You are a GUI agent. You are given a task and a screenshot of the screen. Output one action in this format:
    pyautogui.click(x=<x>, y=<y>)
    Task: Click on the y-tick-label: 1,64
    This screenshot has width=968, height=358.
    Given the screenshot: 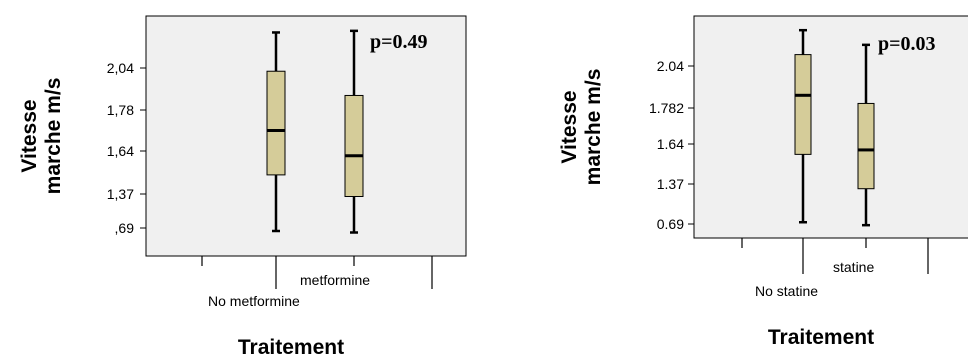 What is the action you would take?
    pyautogui.click(x=120, y=151)
    